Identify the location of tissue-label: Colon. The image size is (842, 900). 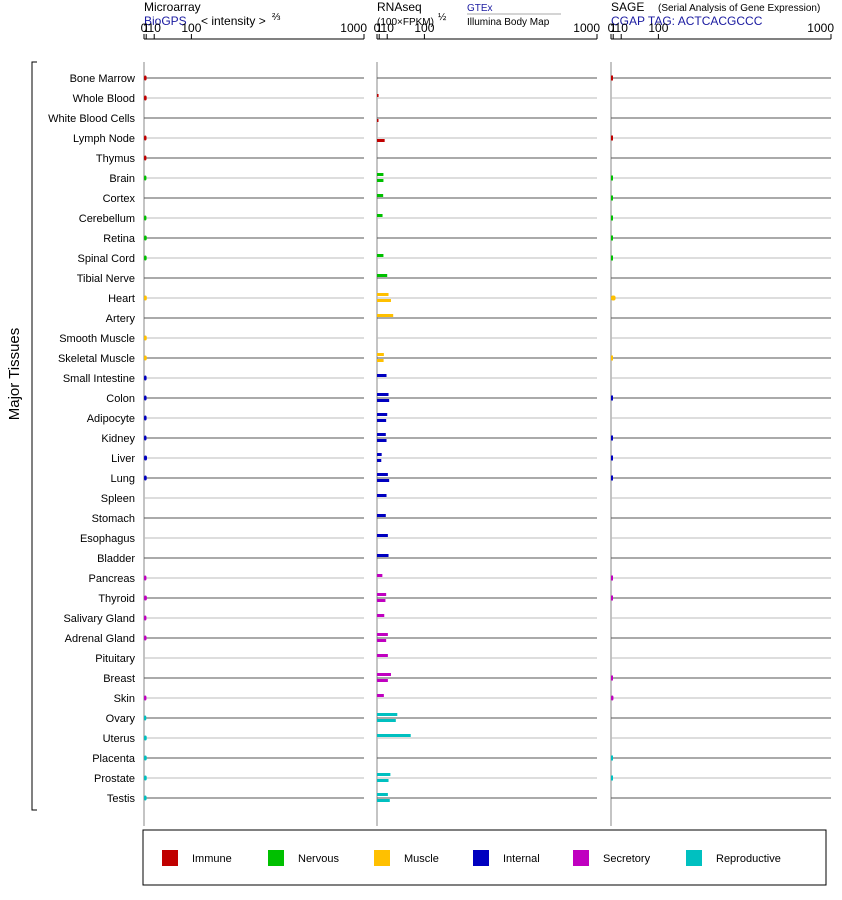
(120, 399).